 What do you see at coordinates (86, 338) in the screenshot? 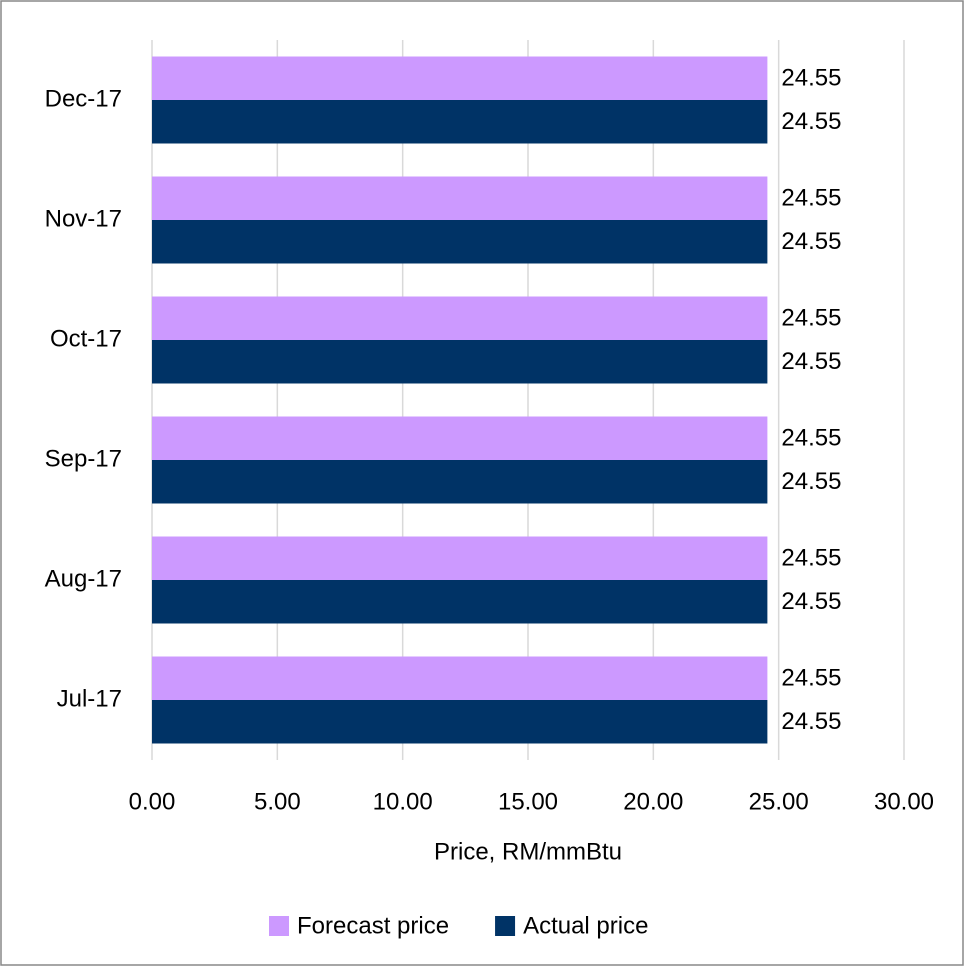
I see `y-tick-label: Oct-17` at bounding box center [86, 338].